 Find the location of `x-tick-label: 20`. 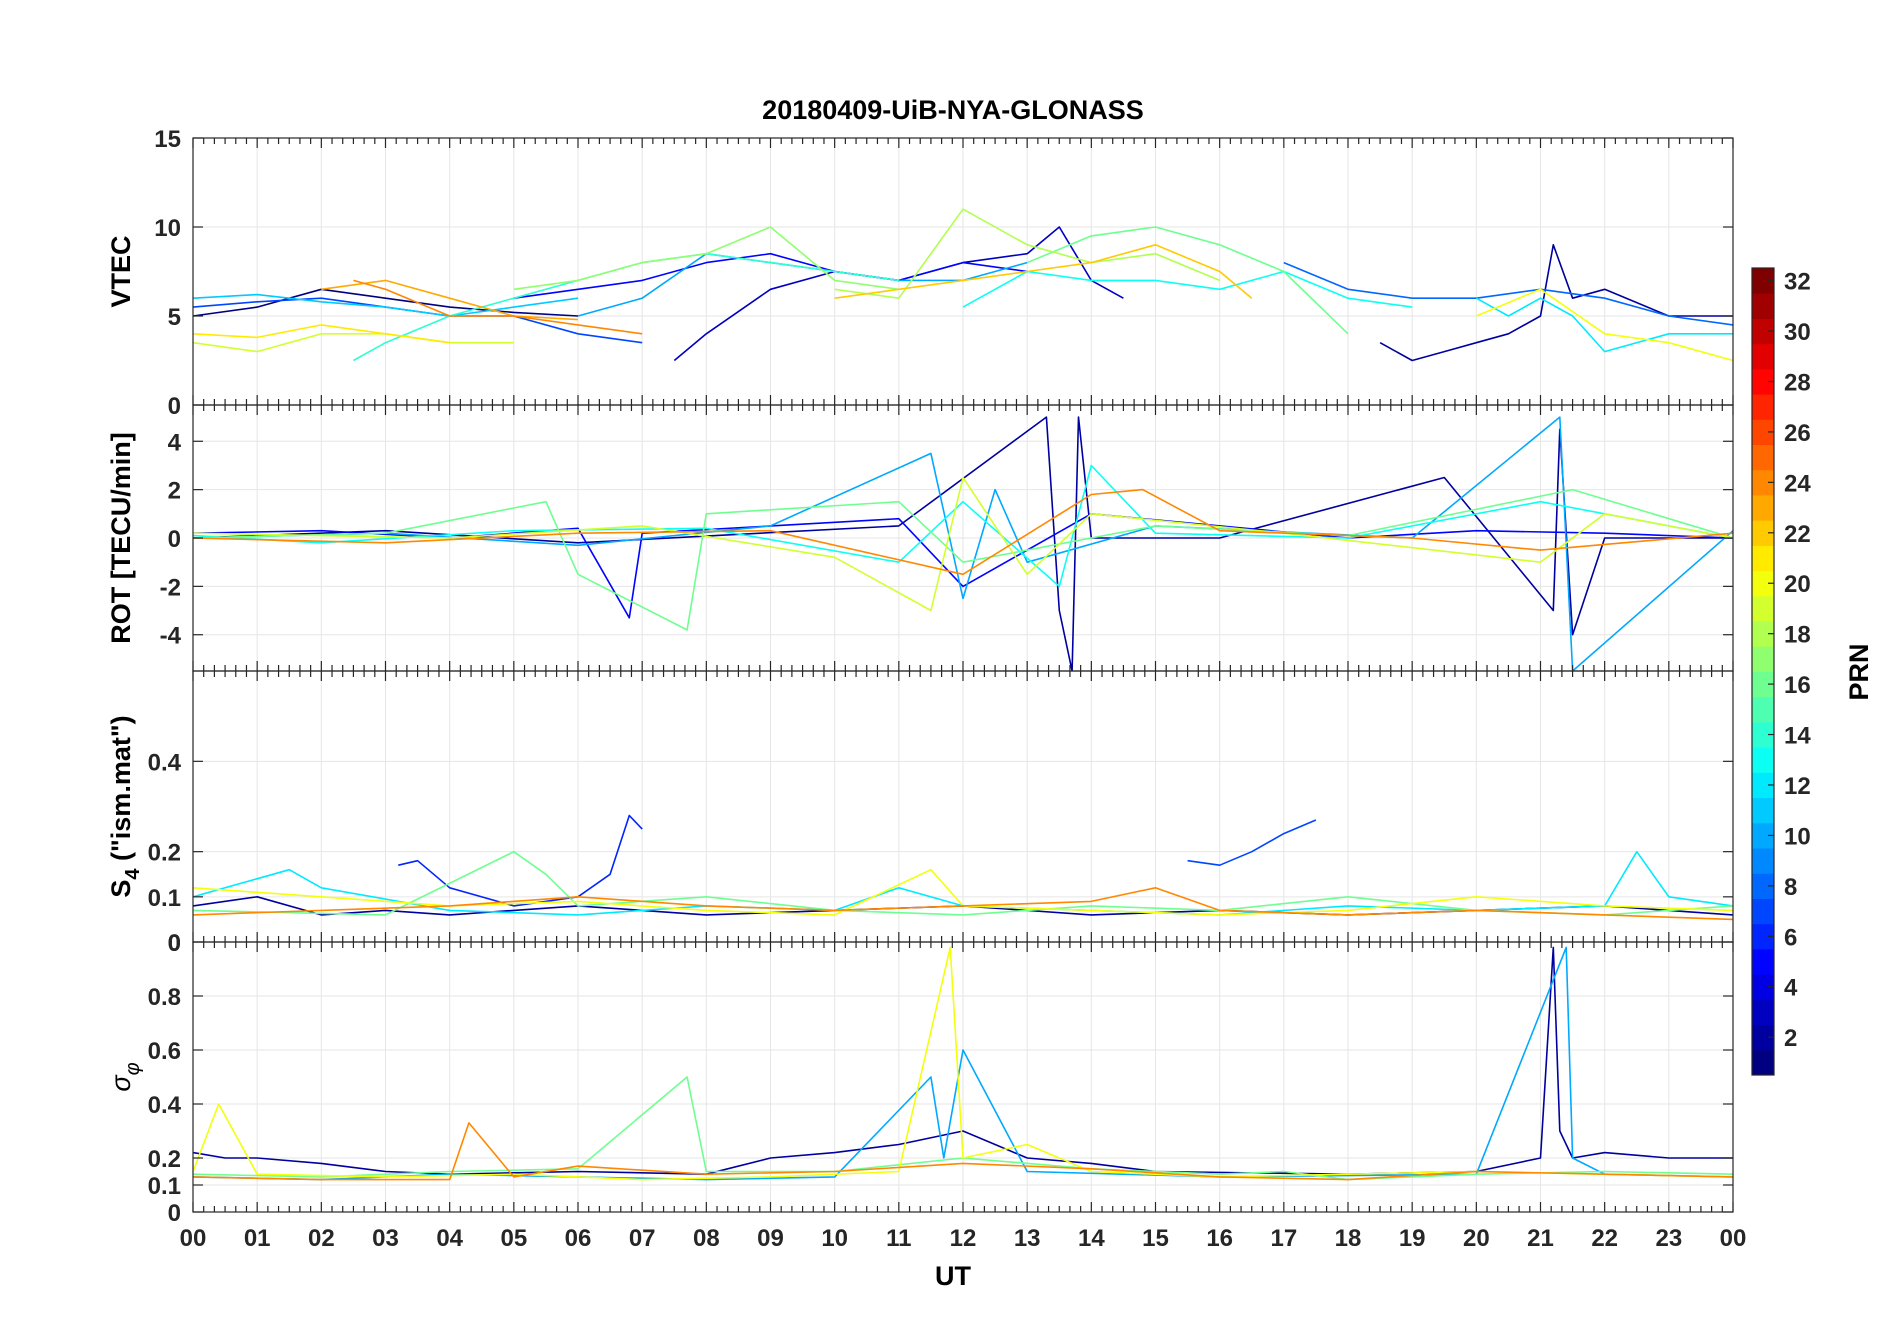

x-tick-label: 20 is located at coordinates (1476, 1238).